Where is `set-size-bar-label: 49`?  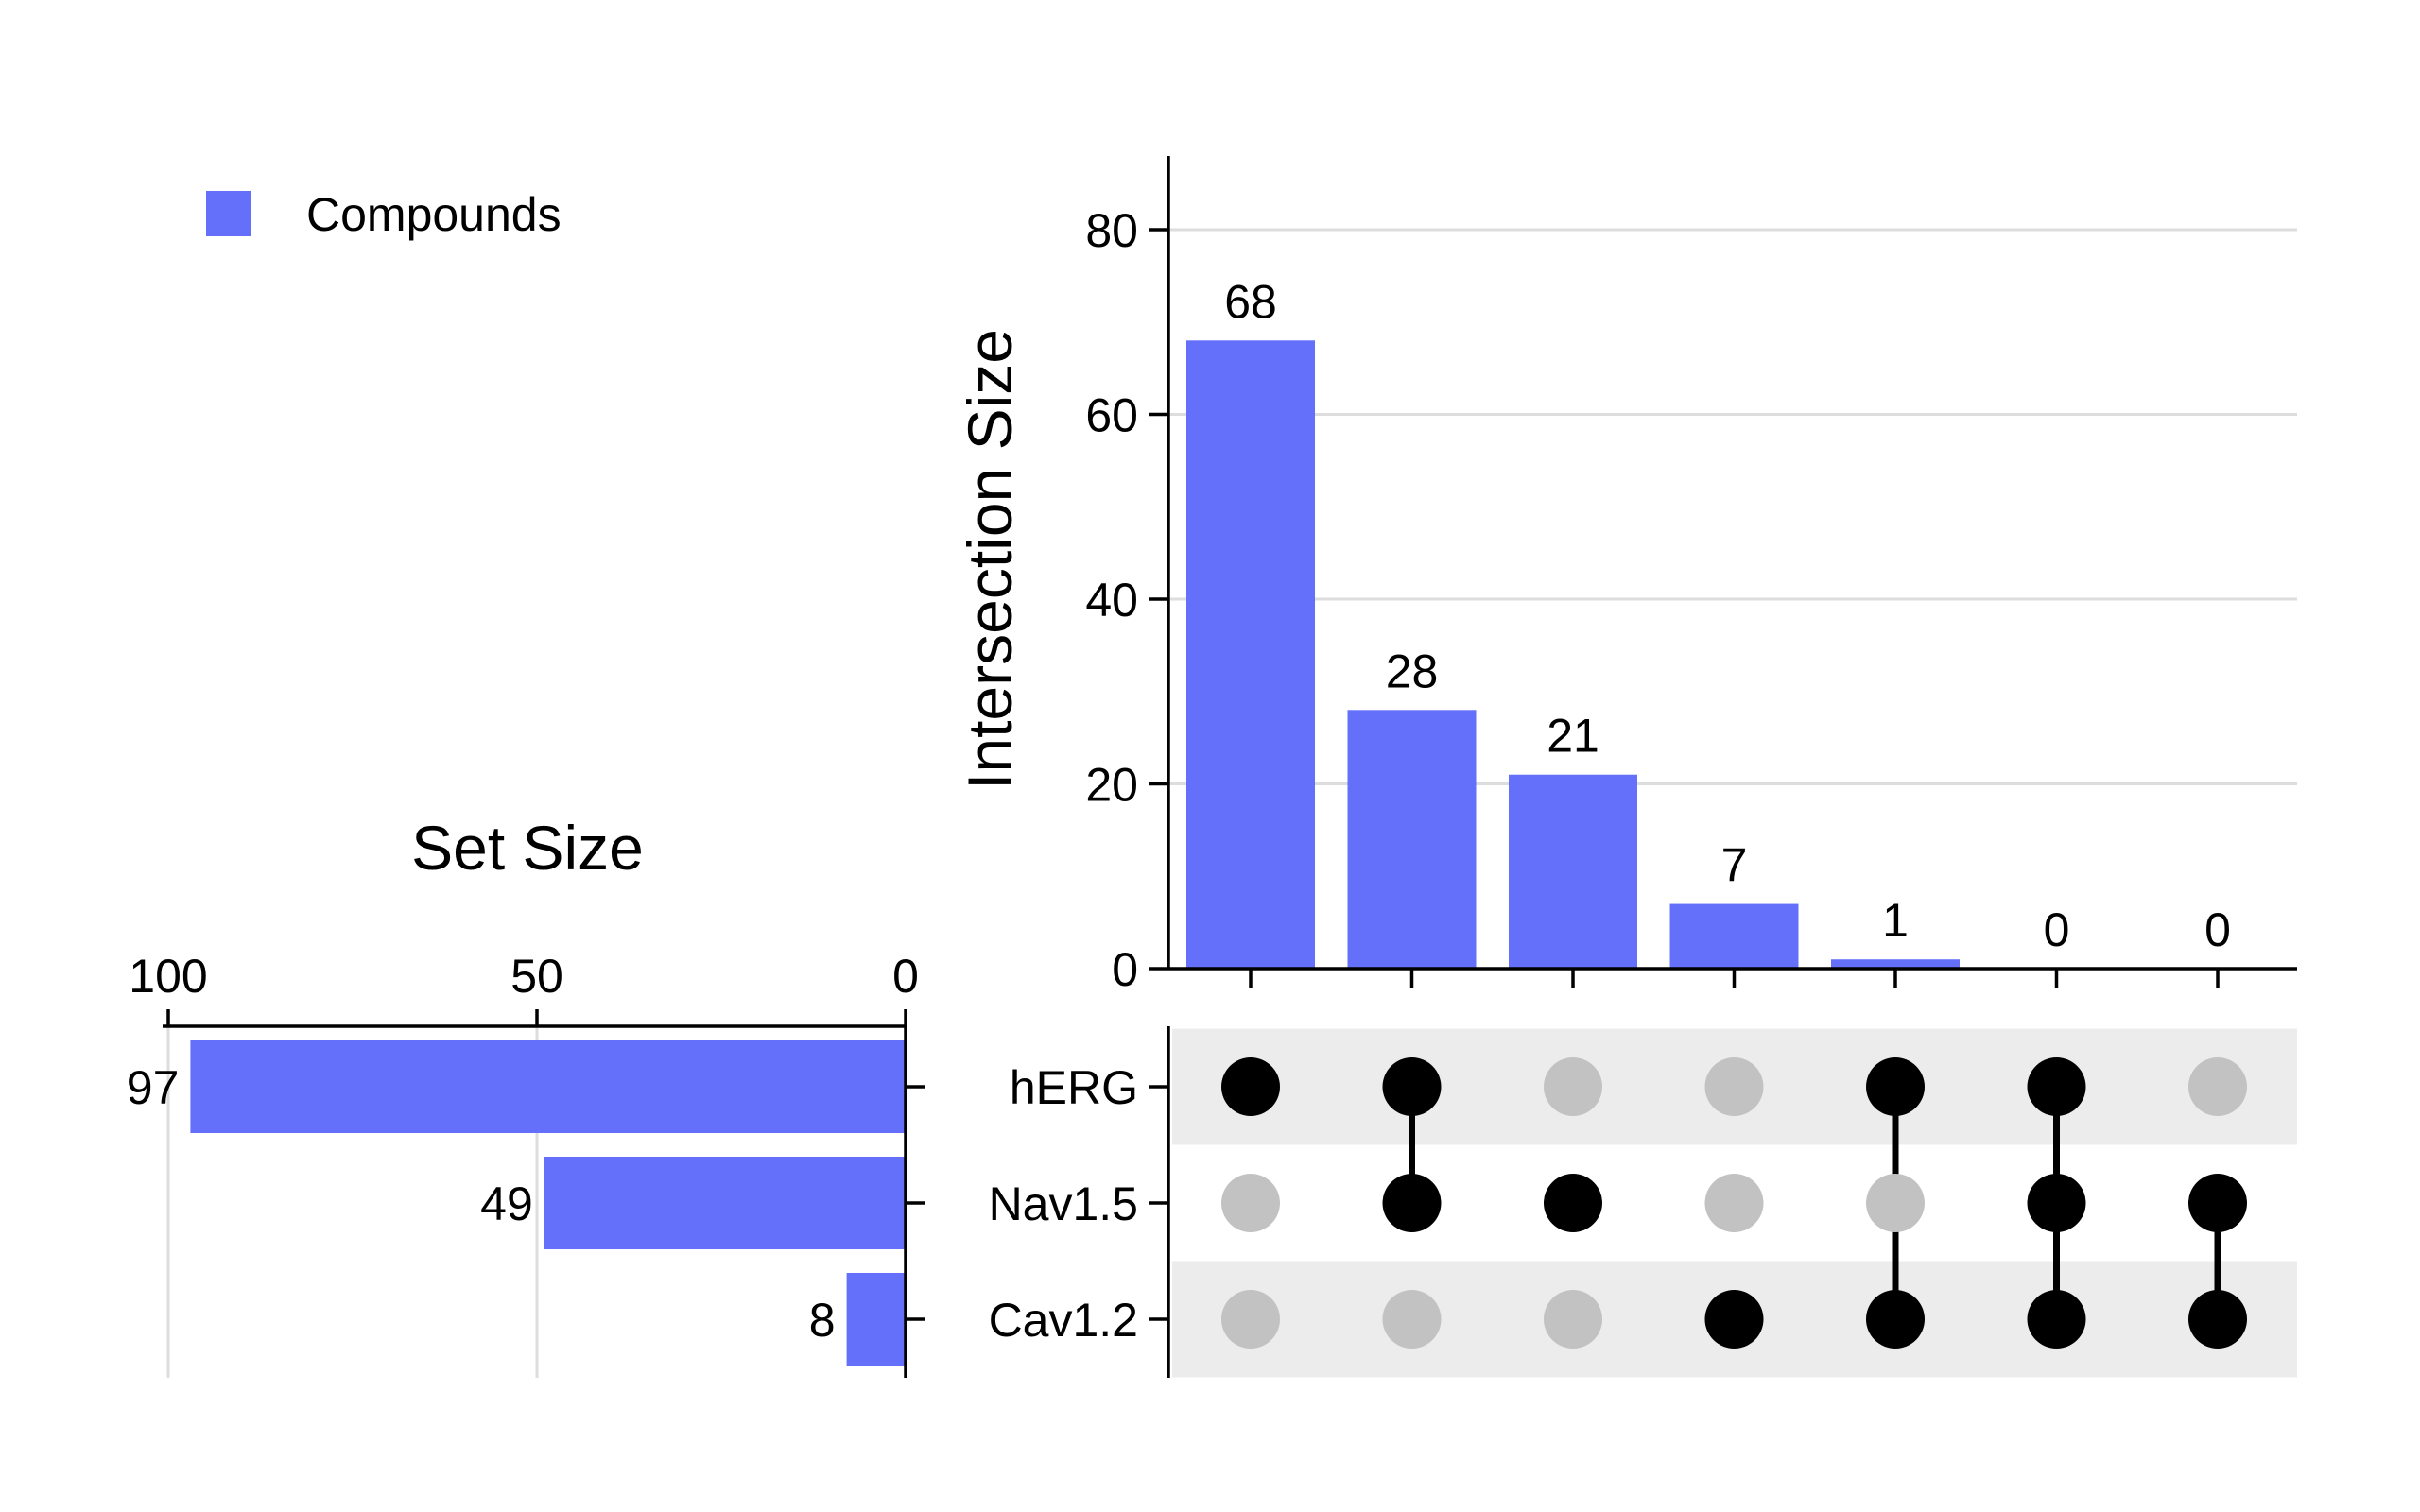
set-size-bar-label: 49 is located at coordinates (506, 1203).